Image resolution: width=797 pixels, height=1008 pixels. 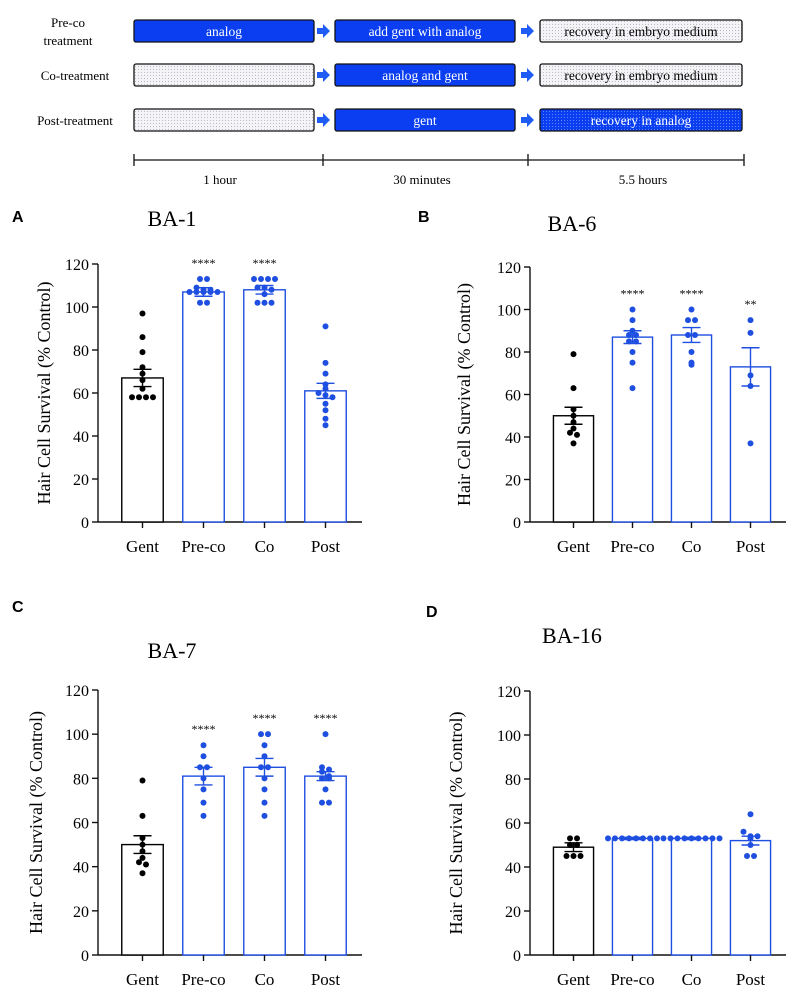 I want to click on y-axis-label: Hair Cell Survival (% Control), so click(x=36, y=822).